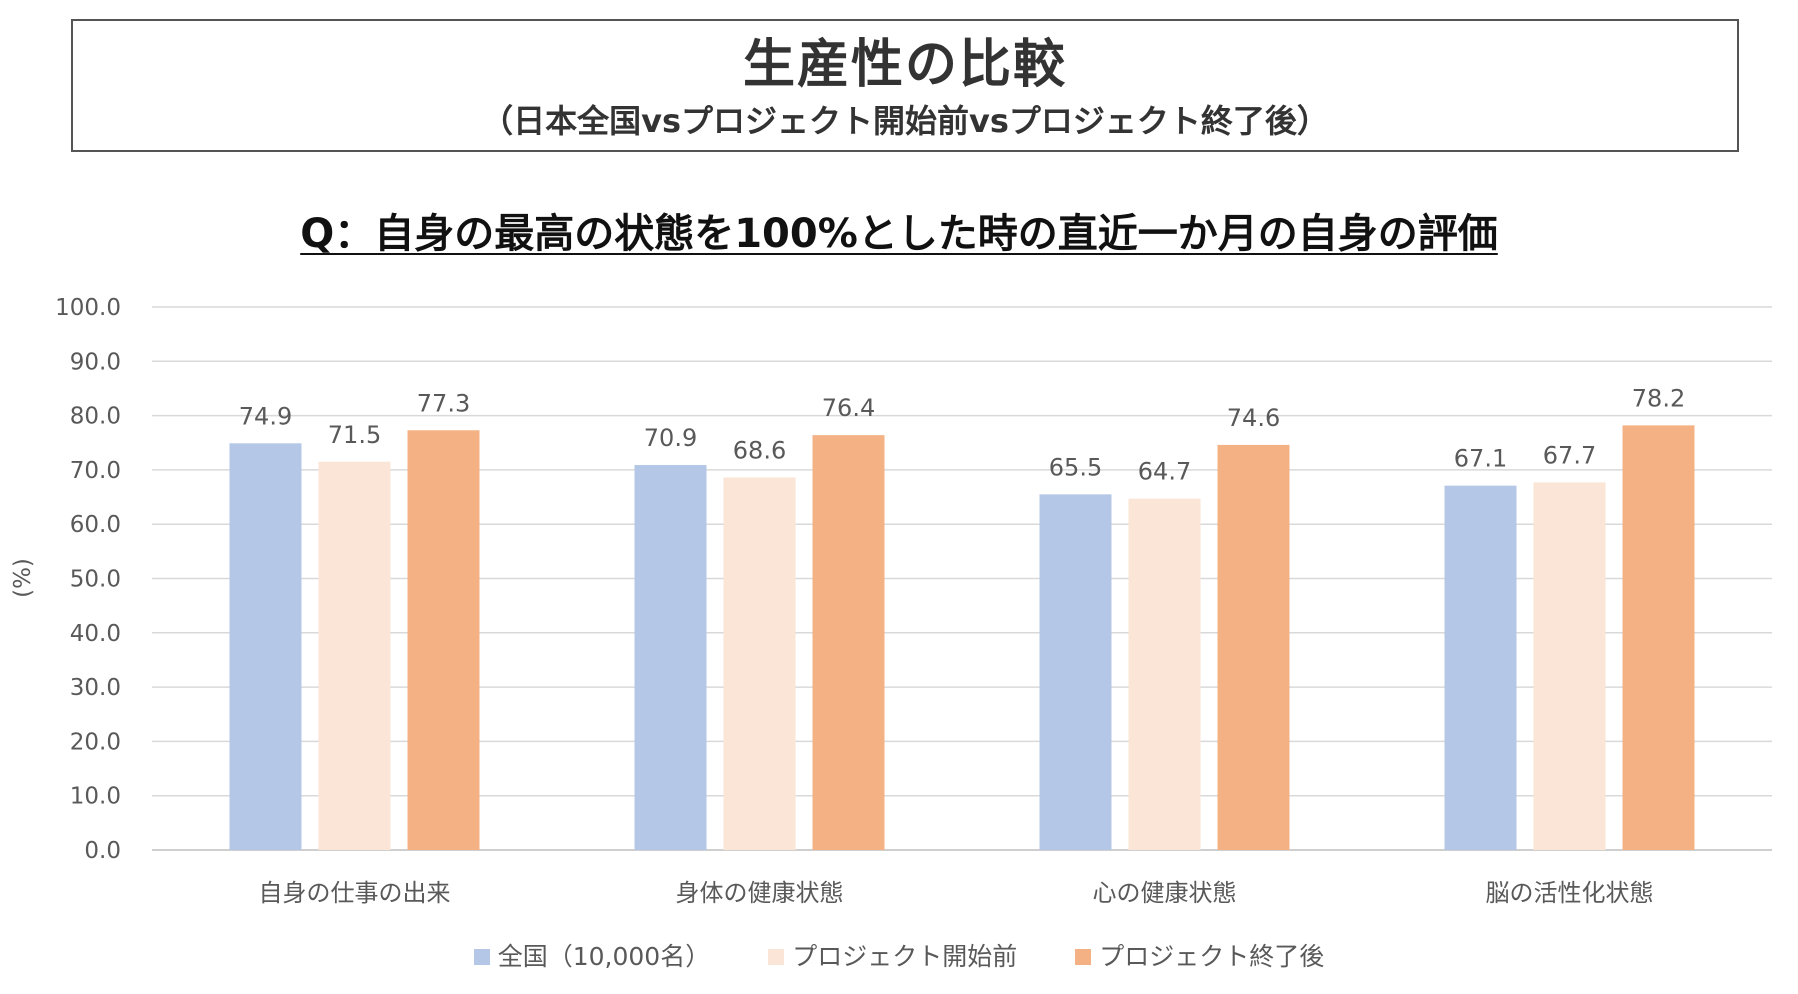 The height and width of the screenshot is (994, 1798). Describe the element at coordinates (95, 688) in the screenshot. I see `y-tick-label: 30.0` at that location.